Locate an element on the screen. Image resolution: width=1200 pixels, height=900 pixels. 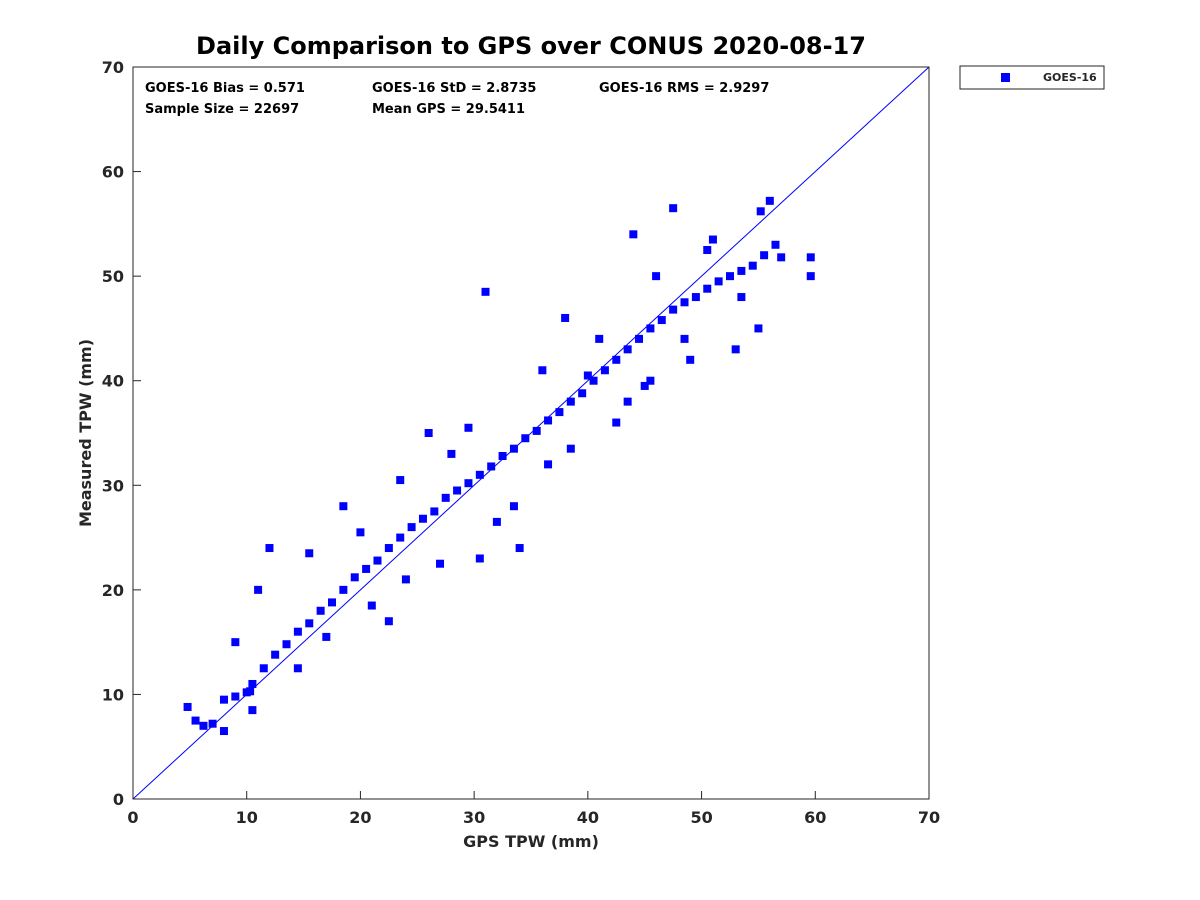
x-tick-label: 60 is located at coordinates (815, 817).